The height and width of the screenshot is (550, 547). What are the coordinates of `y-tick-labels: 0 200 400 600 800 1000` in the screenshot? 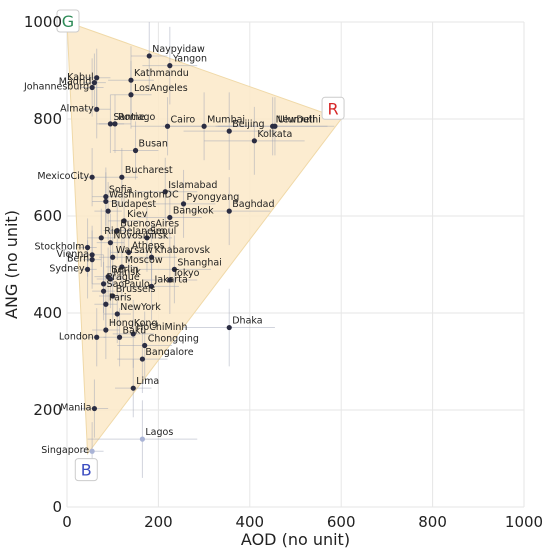 It's located at (43, 264).